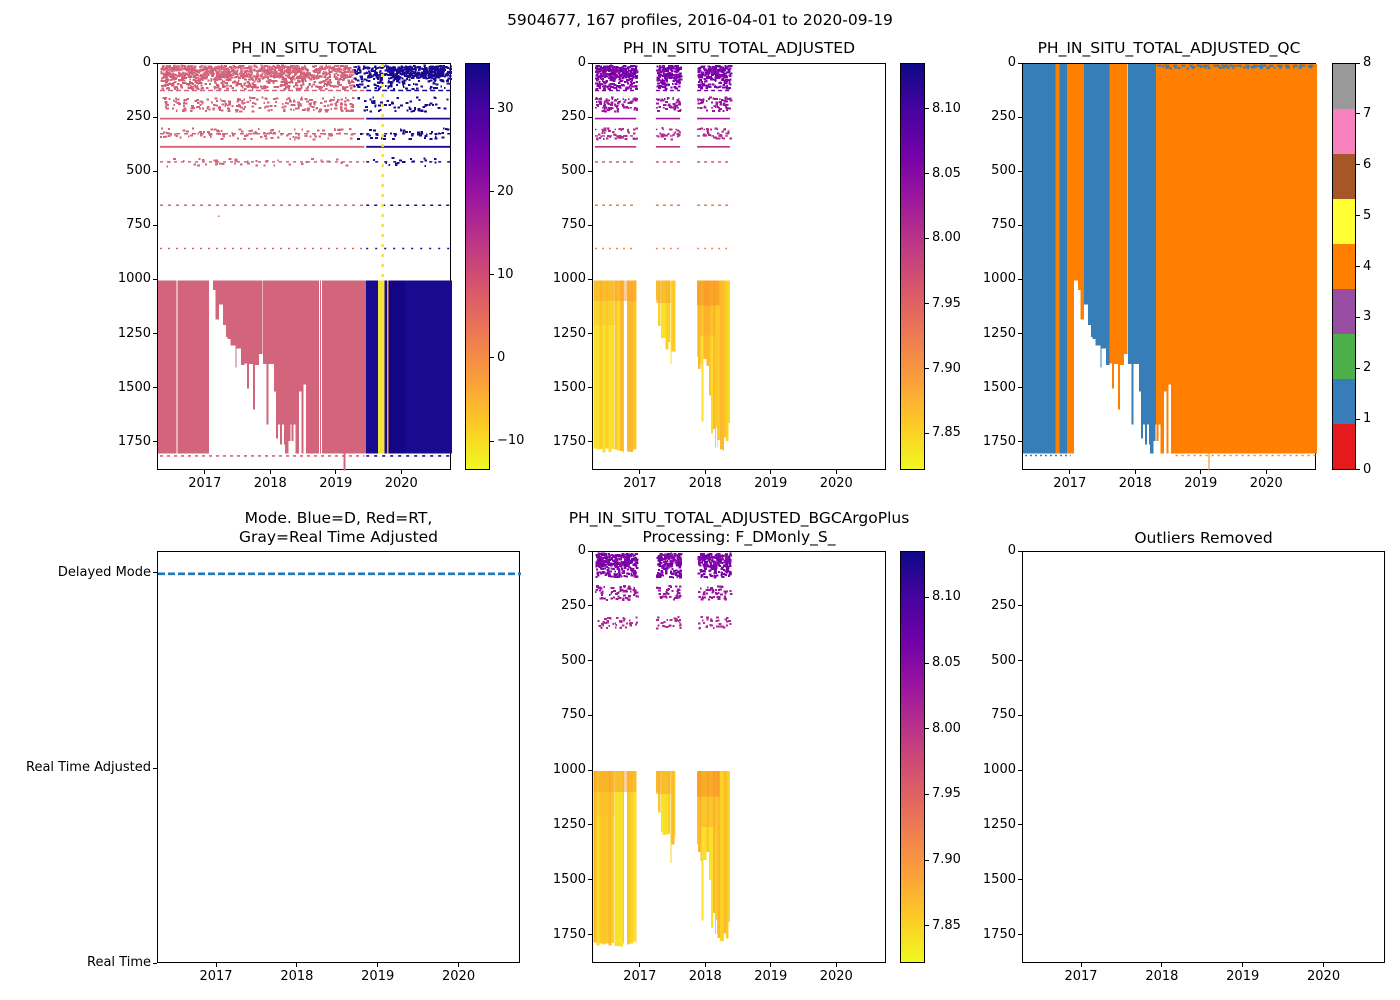 The height and width of the screenshot is (1000, 1400). I want to click on title-ph-in-situ-total: PH_IN_SITU_TOTAL, so click(304, 48).